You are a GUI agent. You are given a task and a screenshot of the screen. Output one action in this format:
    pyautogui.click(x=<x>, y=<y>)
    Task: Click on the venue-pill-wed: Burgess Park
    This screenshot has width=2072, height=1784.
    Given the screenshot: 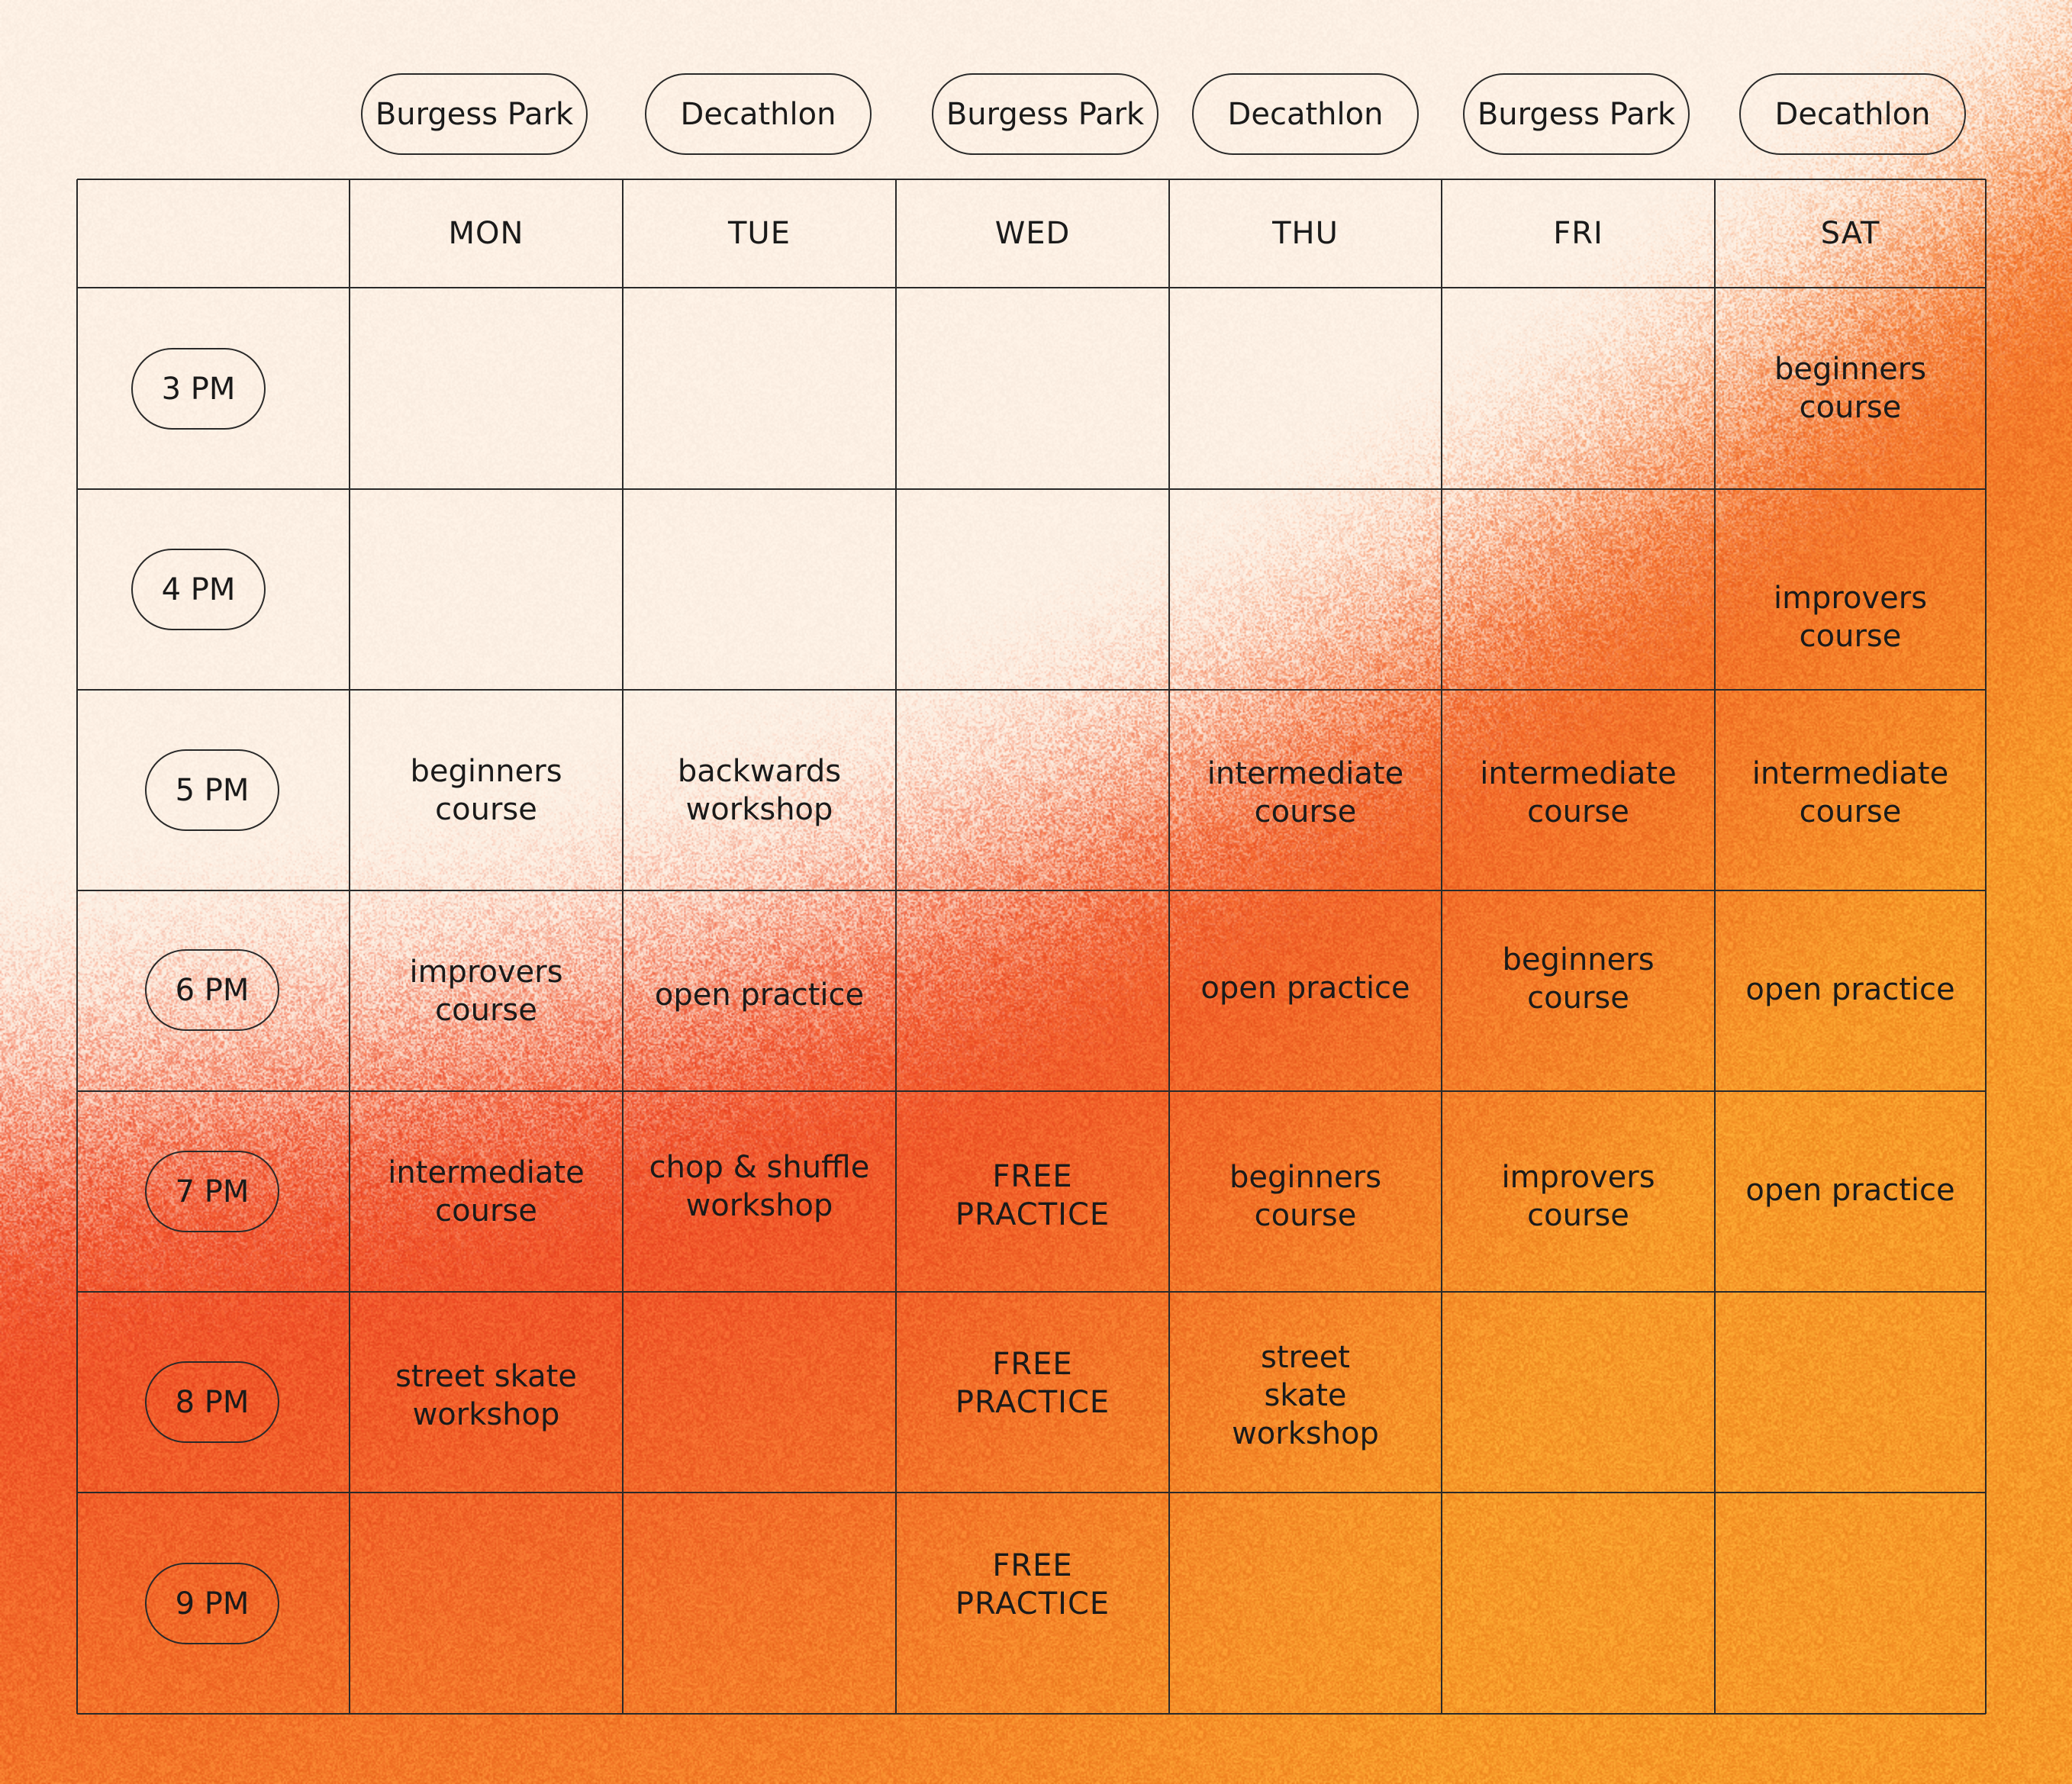 What is the action you would take?
    pyautogui.click(x=1045, y=114)
    